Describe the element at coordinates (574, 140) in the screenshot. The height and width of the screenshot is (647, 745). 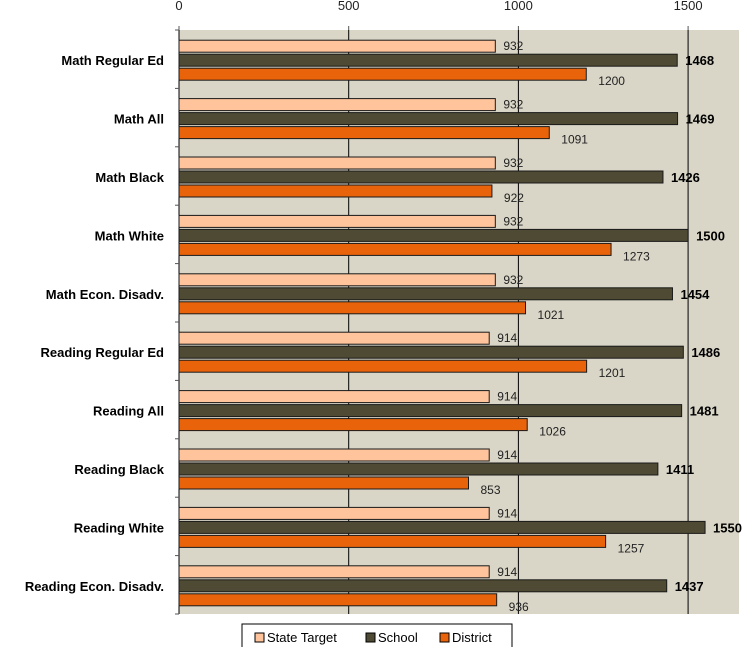
I see `data-label: 1091` at that location.